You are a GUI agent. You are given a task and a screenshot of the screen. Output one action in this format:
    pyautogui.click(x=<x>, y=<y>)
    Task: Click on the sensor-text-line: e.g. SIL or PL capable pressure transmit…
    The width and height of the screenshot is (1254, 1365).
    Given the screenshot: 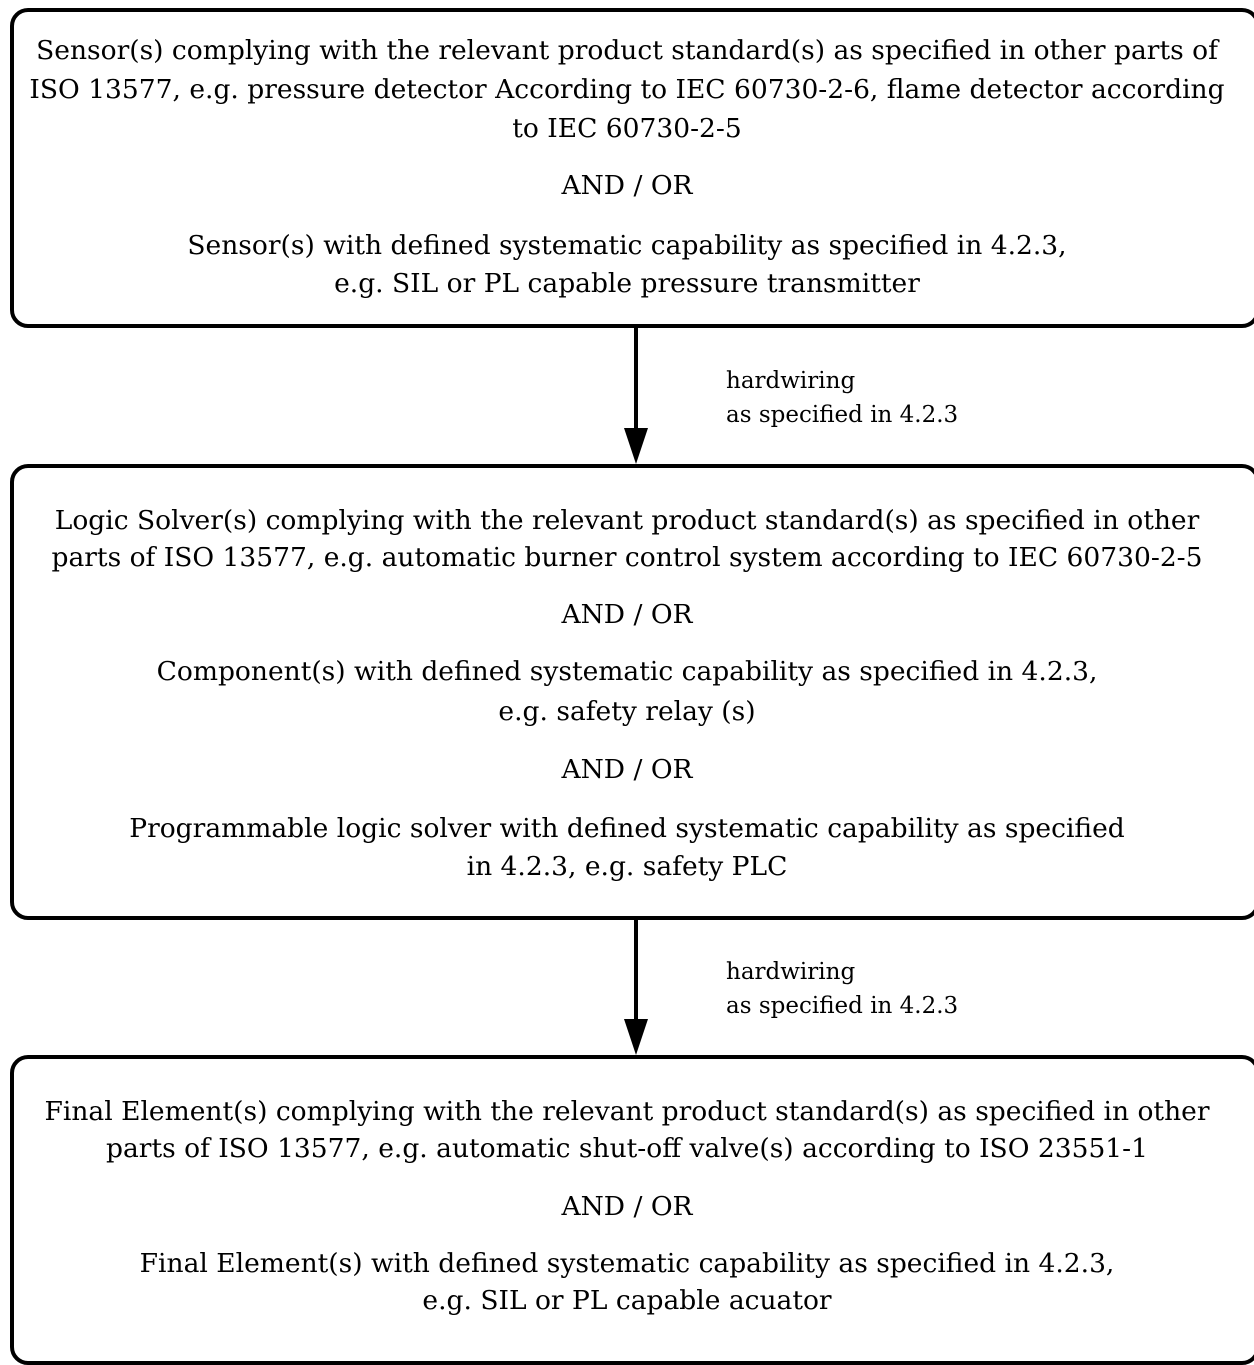 What is the action you would take?
    pyautogui.click(x=627, y=283)
    